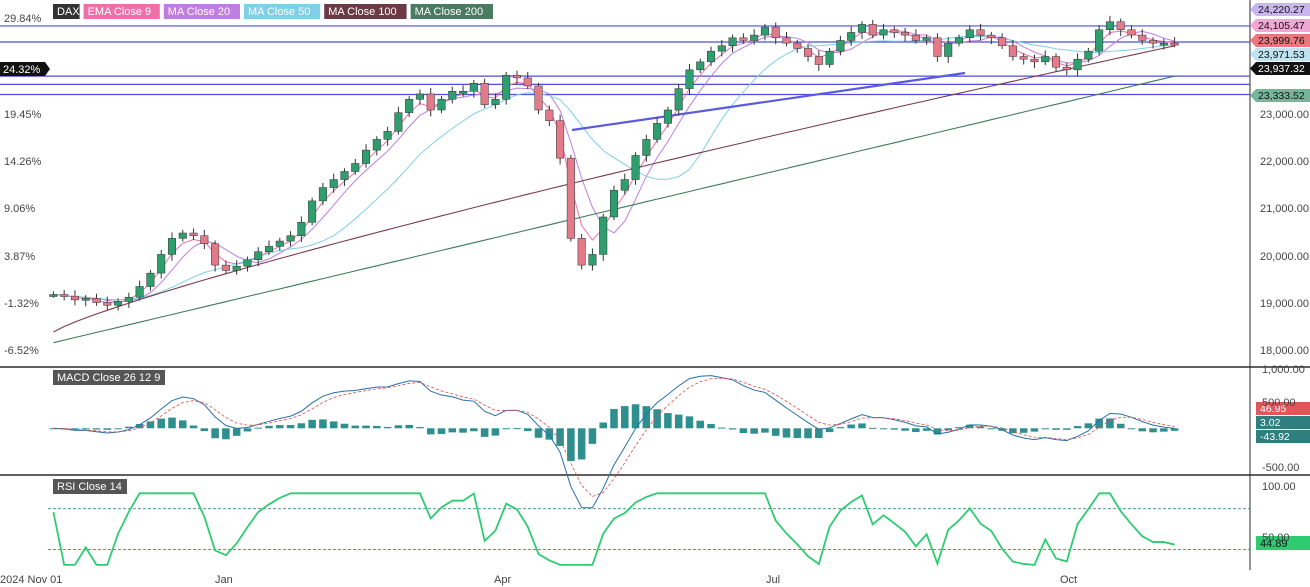  Describe the element at coordinates (1279, 487) in the screenshot. I see `rsi-tick: 100.00` at that location.